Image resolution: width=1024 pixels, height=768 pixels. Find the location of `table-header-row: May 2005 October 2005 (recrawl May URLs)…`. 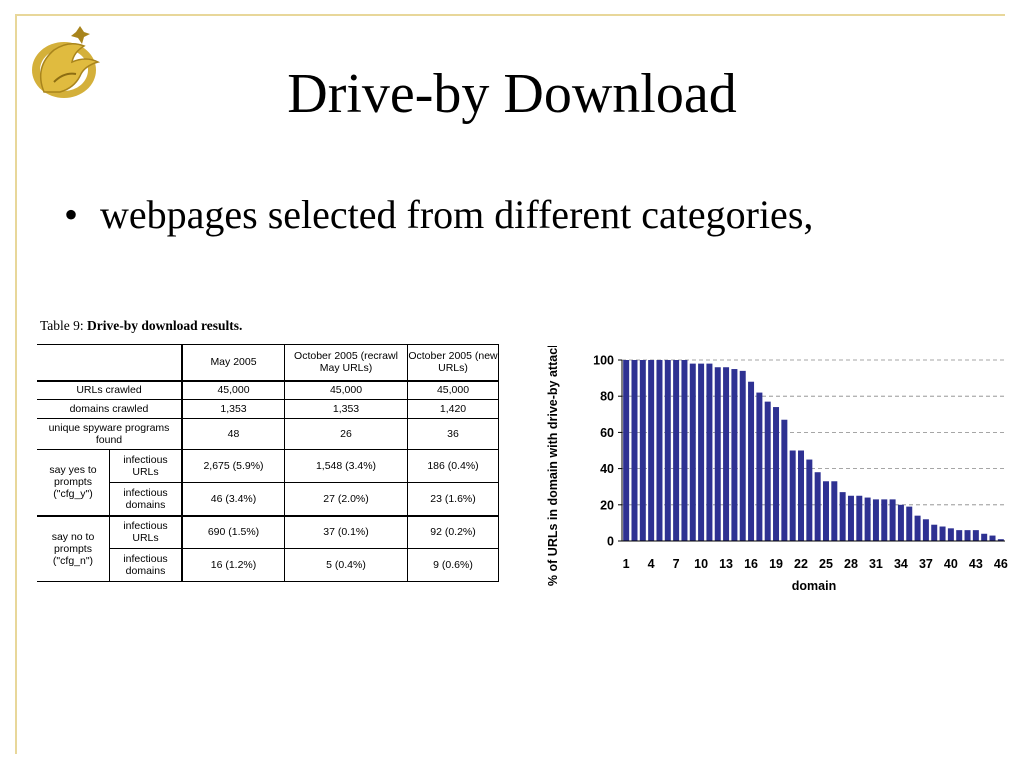

table-header-row: May 2005 October 2005 (recrawl May URLs)… is located at coordinates (268, 362).